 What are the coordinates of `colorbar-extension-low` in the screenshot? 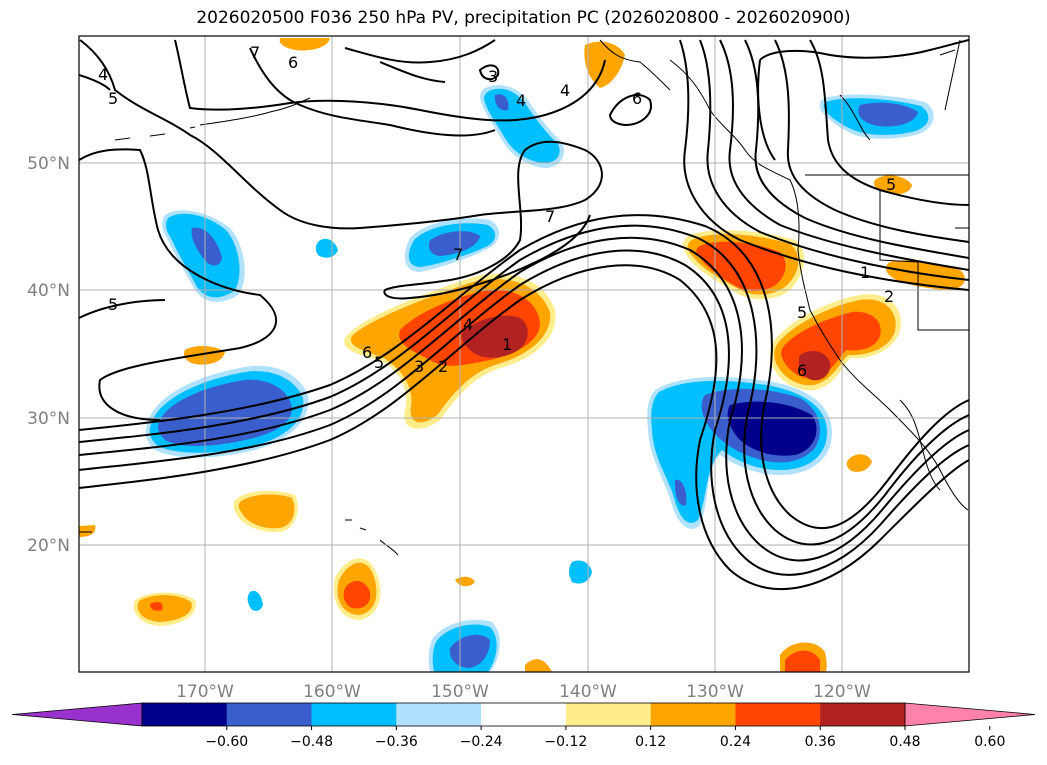 It's located at (77, 714).